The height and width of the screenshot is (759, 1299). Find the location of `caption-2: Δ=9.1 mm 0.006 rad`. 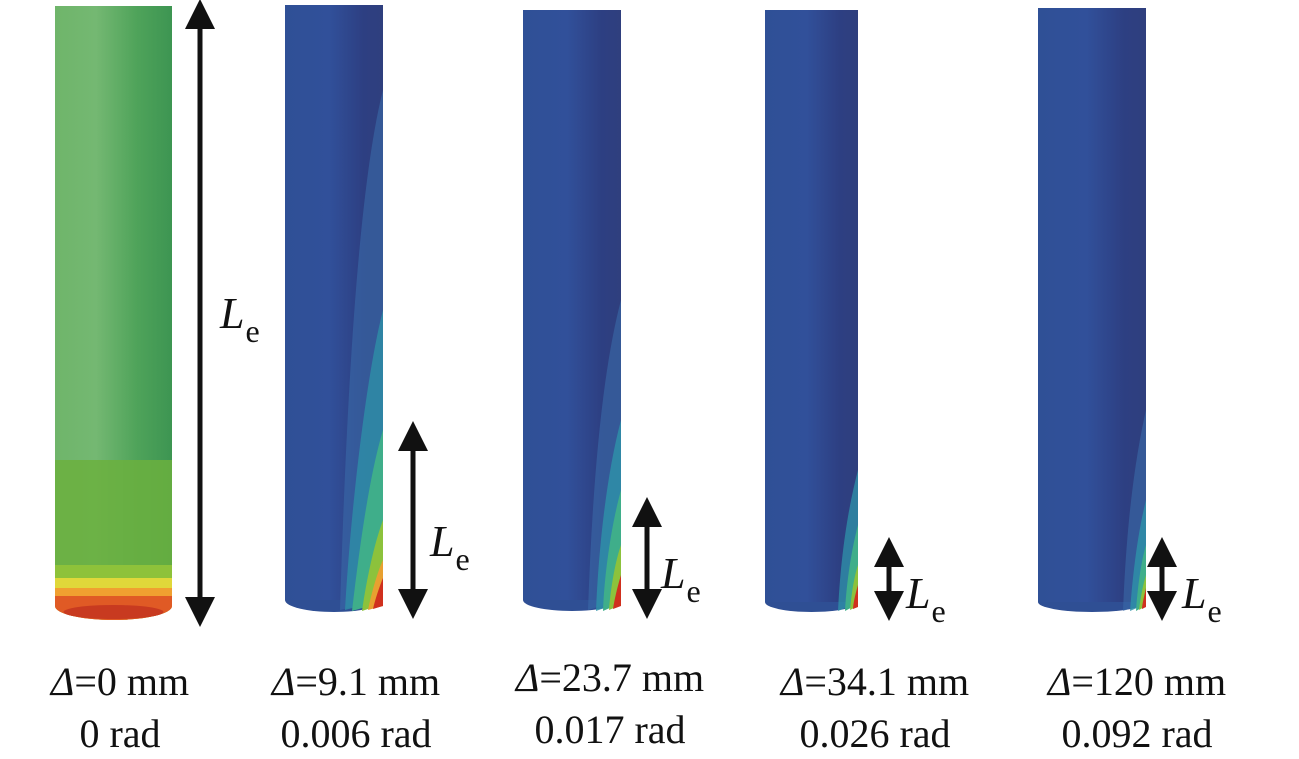

caption-2: Δ=9.1 mm 0.006 rad is located at coordinates (356, 707).